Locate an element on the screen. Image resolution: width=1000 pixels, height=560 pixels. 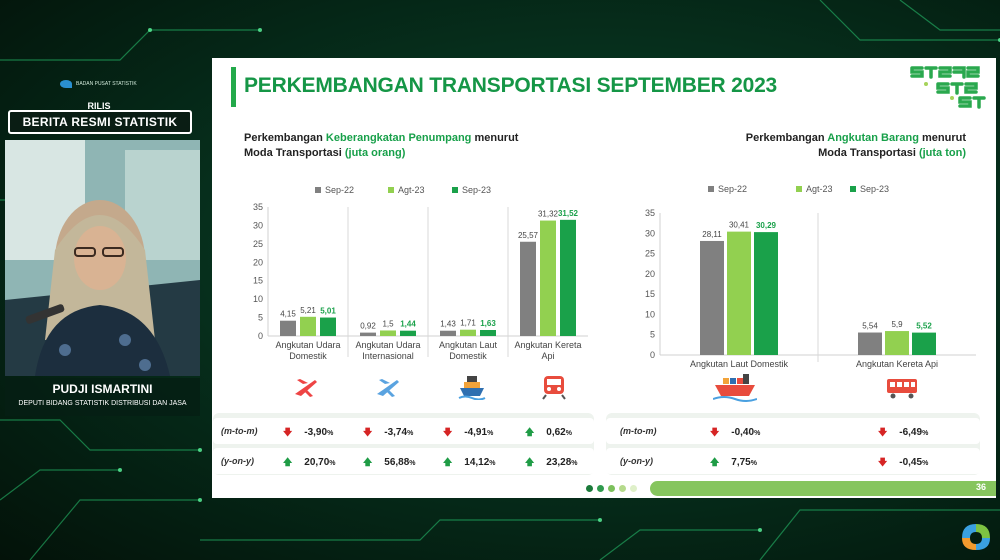
data-label: 30,29 is located at coordinates (766, 225).